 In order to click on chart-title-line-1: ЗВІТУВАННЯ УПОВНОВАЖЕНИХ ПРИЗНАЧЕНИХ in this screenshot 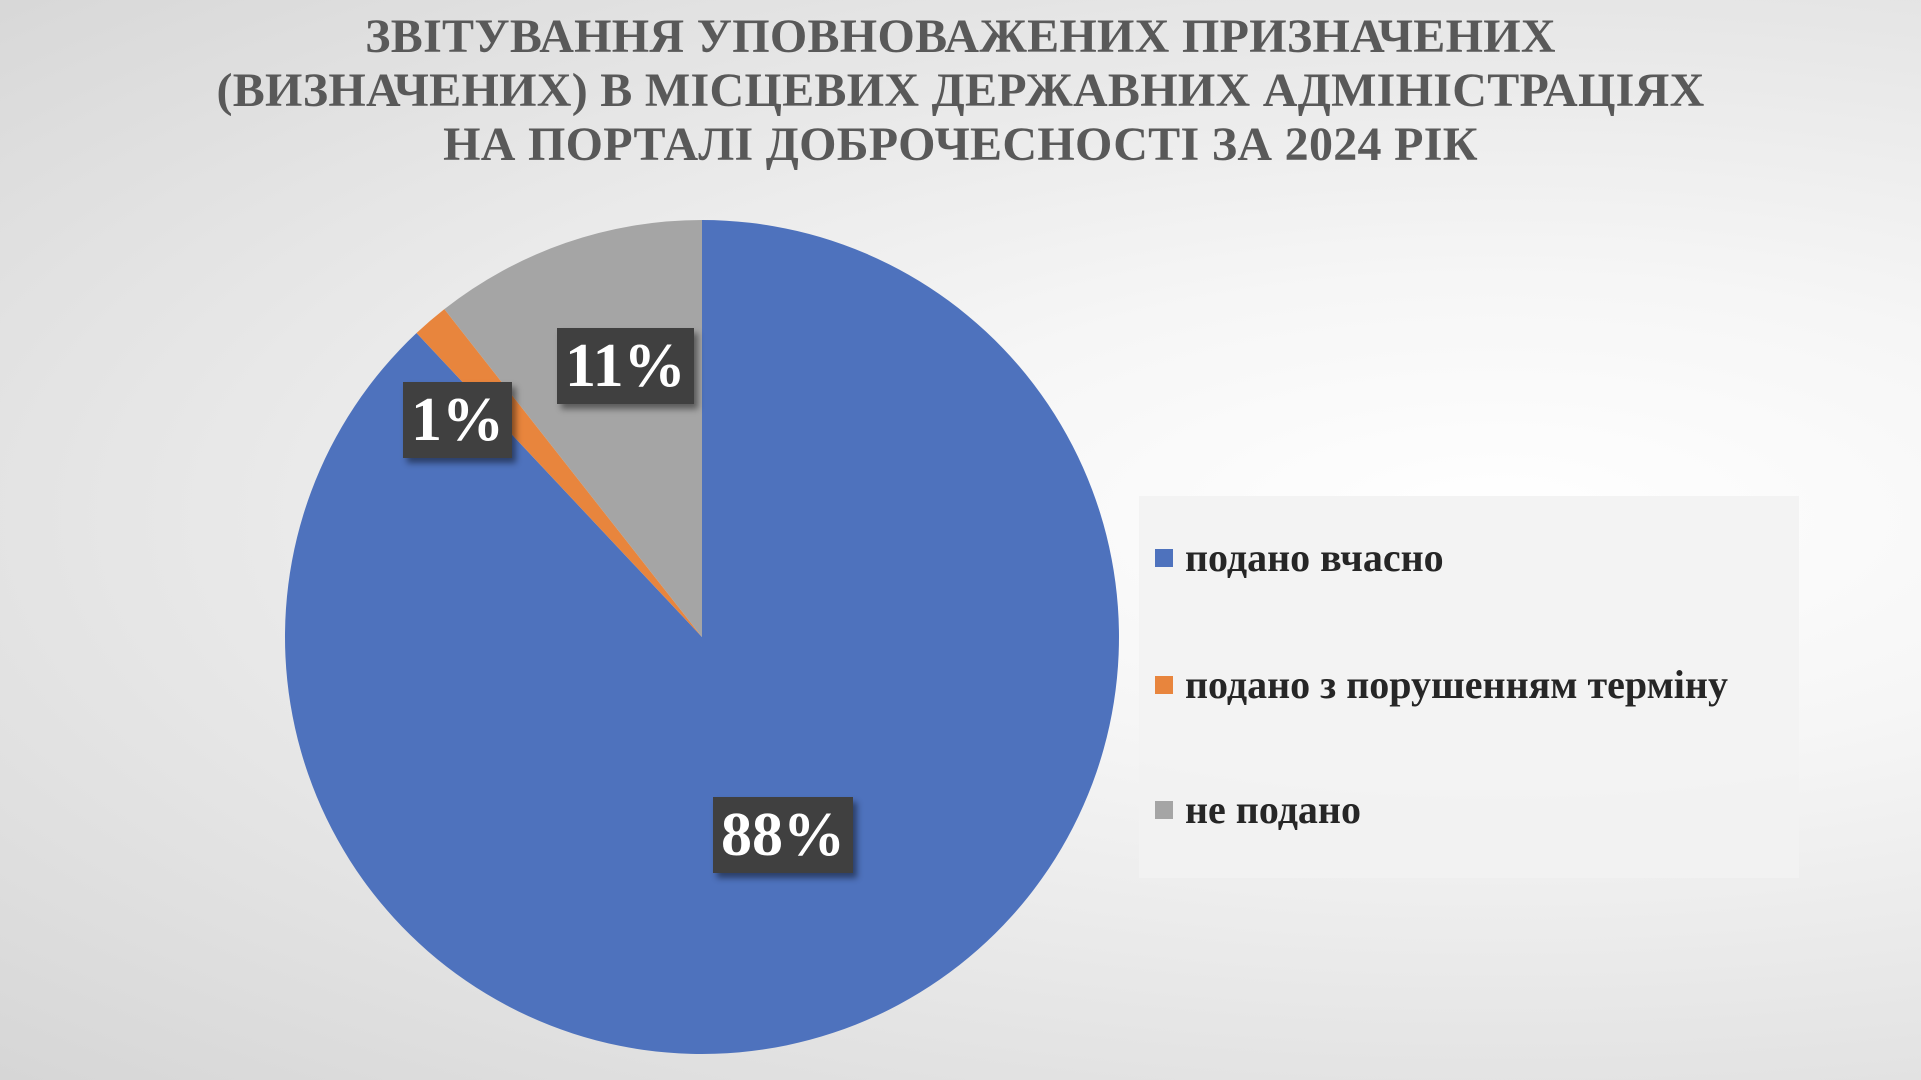, I will do `click(960, 36)`.